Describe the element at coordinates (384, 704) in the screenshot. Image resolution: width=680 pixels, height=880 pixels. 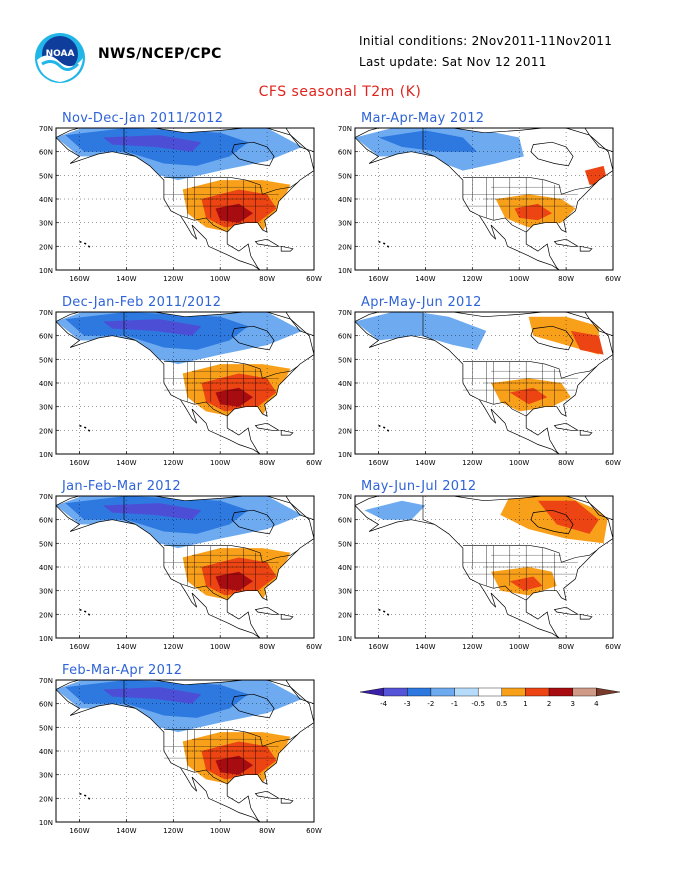
I see `colorbar-label: -4` at that location.